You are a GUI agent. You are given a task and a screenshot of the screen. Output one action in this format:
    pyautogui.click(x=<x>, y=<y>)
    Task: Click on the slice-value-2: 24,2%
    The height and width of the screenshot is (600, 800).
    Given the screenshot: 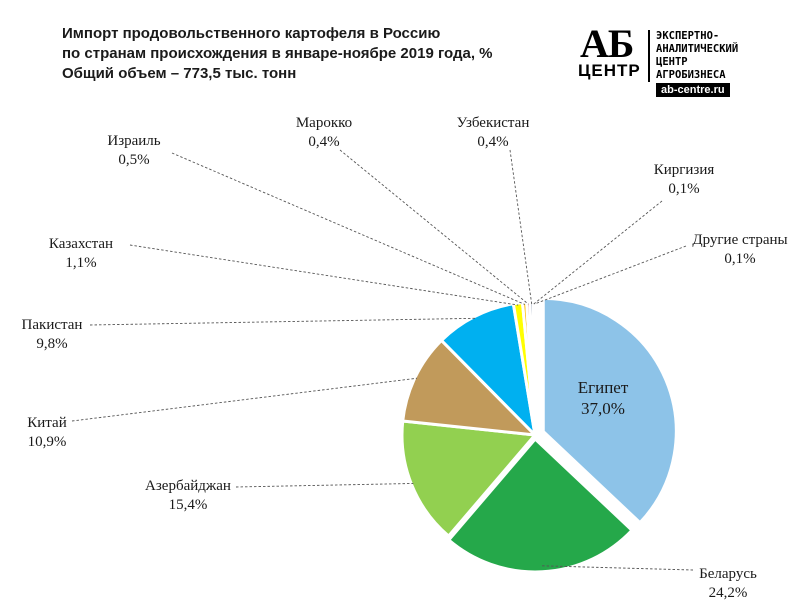 What is the action you would take?
    pyautogui.click(x=728, y=592)
    